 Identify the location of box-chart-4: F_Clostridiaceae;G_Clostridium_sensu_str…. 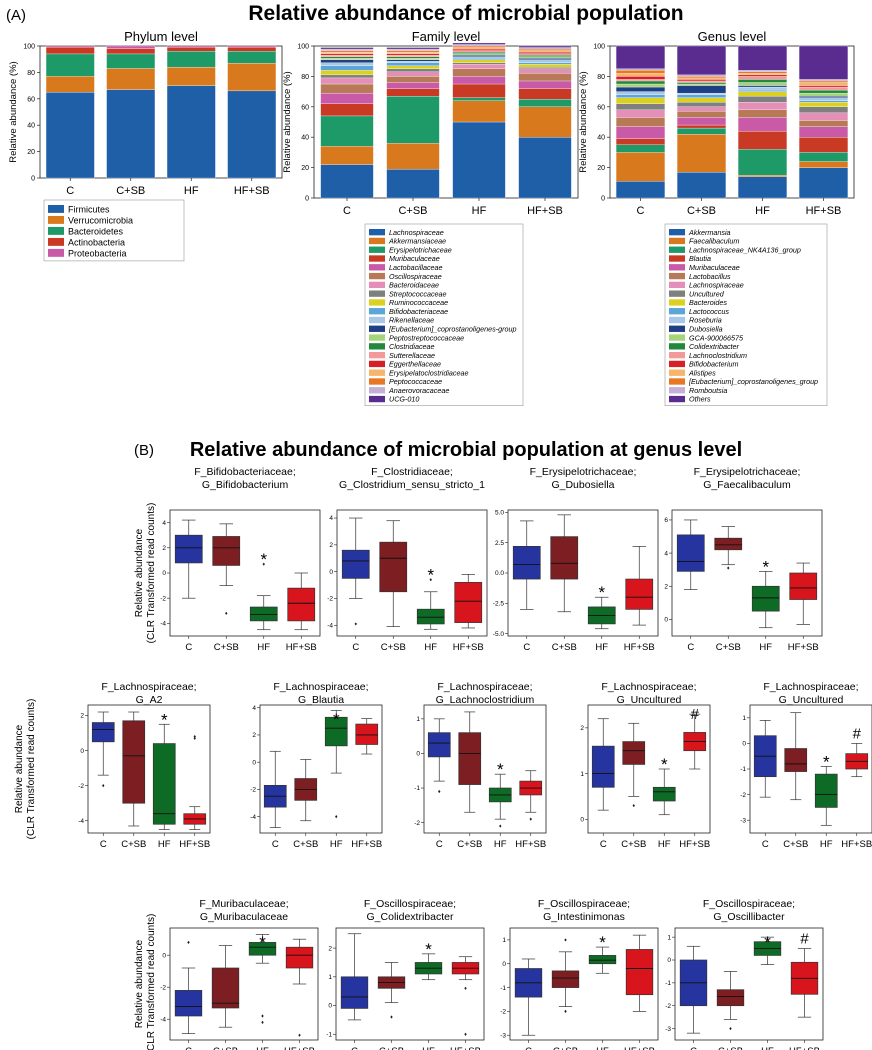
(407, 559).